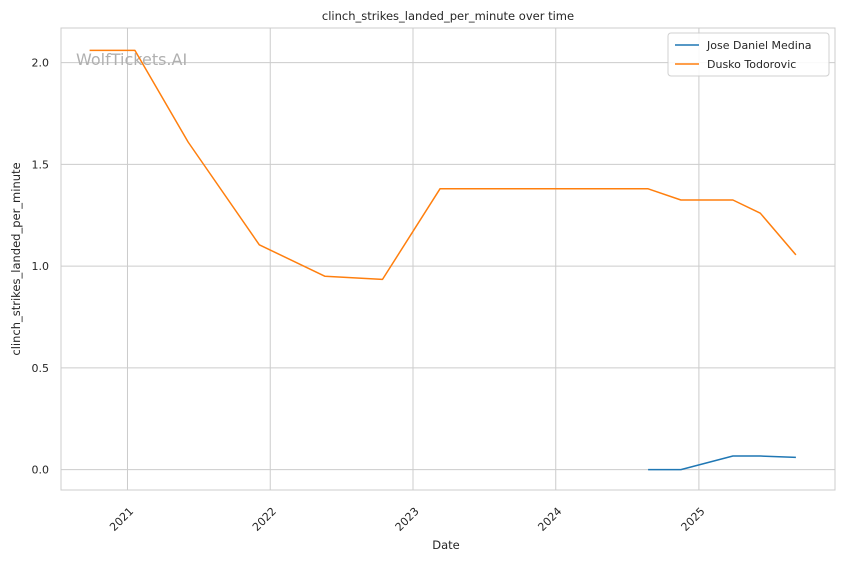  I want to click on y-tick-label-1.0: 1.0, so click(41, 266).